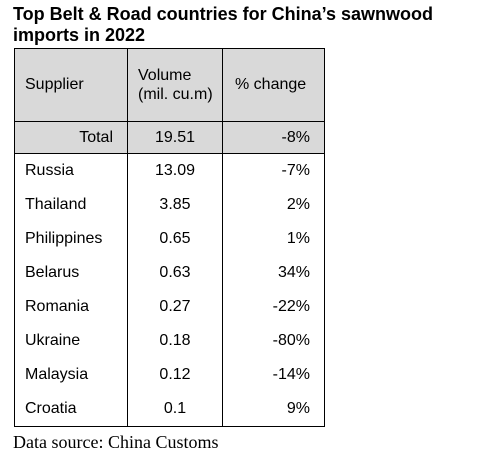 The image size is (499, 460). What do you see at coordinates (71, 170) in the screenshot?
I see `supplier-cell: Russia` at bounding box center [71, 170].